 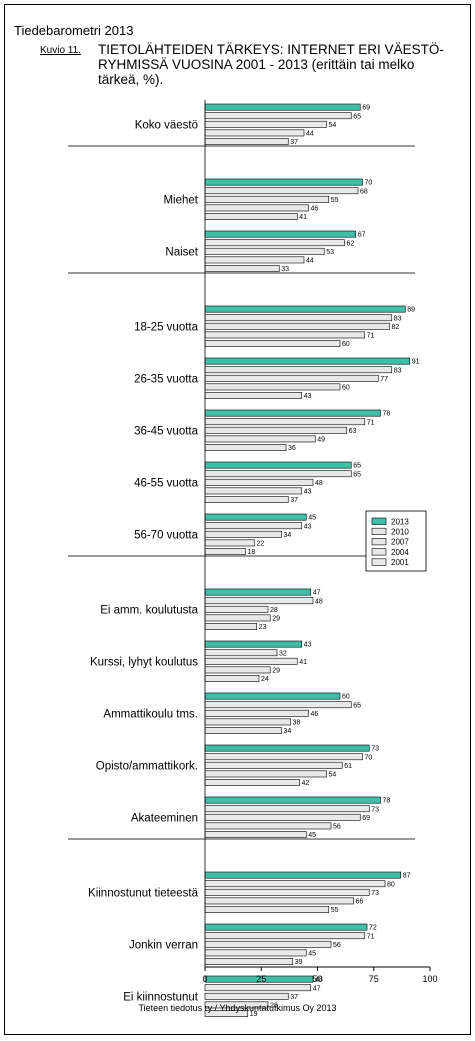 What do you see at coordinates (164, 818) in the screenshot?
I see `category-label: Akateeminen` at bounding box center [164, 818].